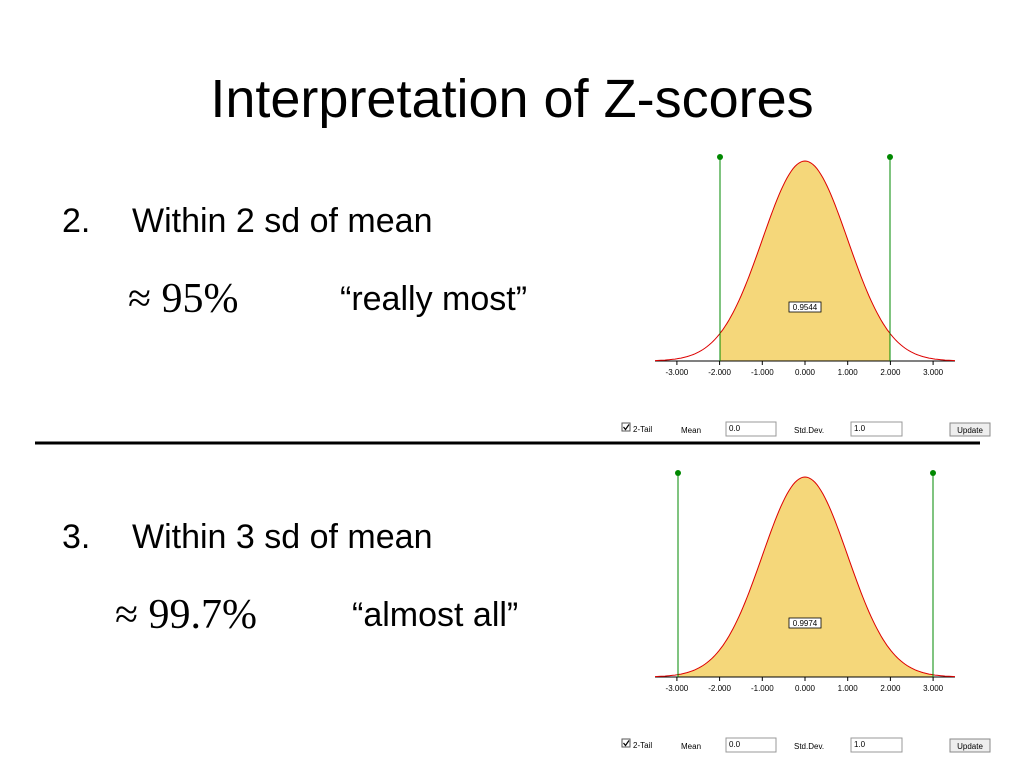 The width and height of the screenshot is (1024, 768). I want to click on quote: “really most”, so click(433, 299).